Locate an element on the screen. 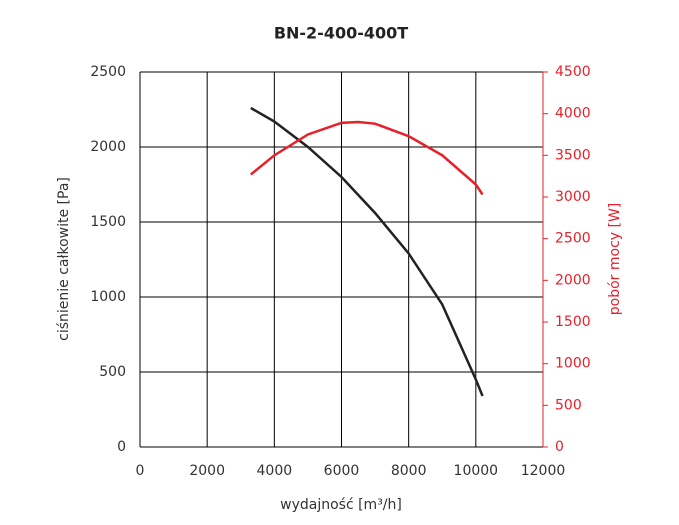 Image resolution: width=679 pixels, height=525 pixels. x-axis-label: wydajność [m³/h] is located at coordinates (341, 505).